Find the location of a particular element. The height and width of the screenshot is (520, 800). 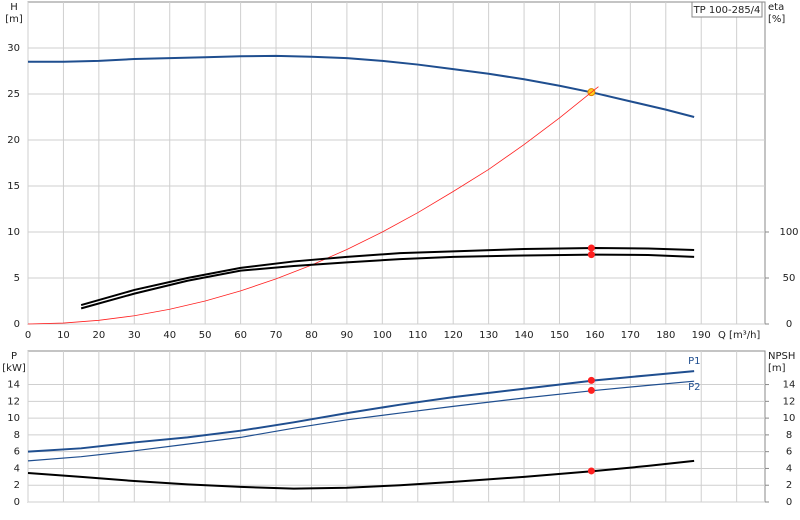

x-tick-label: 30 is located at coordinates (134, 335).